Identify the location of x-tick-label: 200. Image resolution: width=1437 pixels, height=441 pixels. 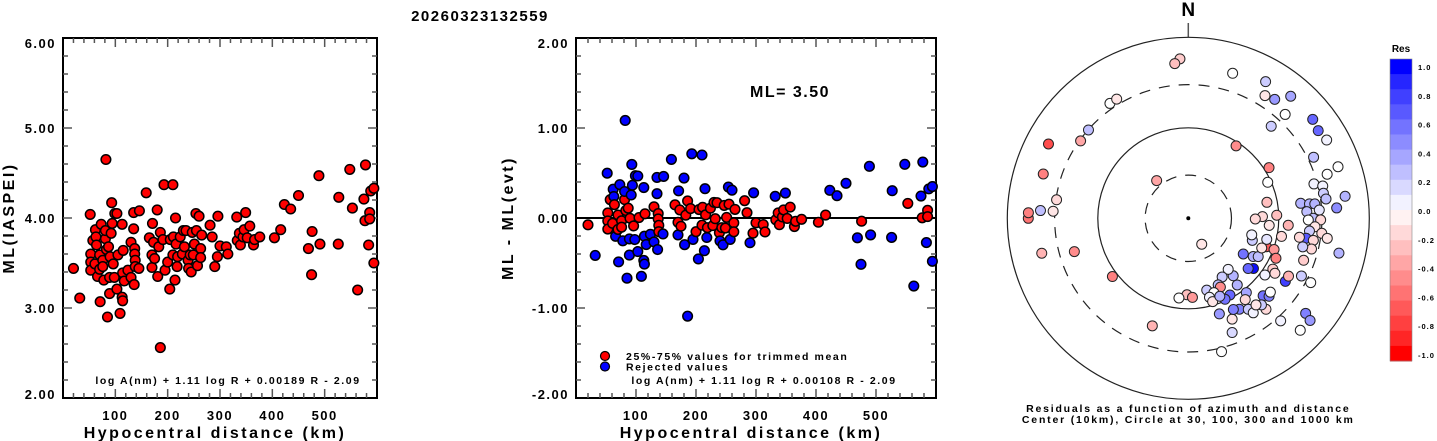
(168, 415).